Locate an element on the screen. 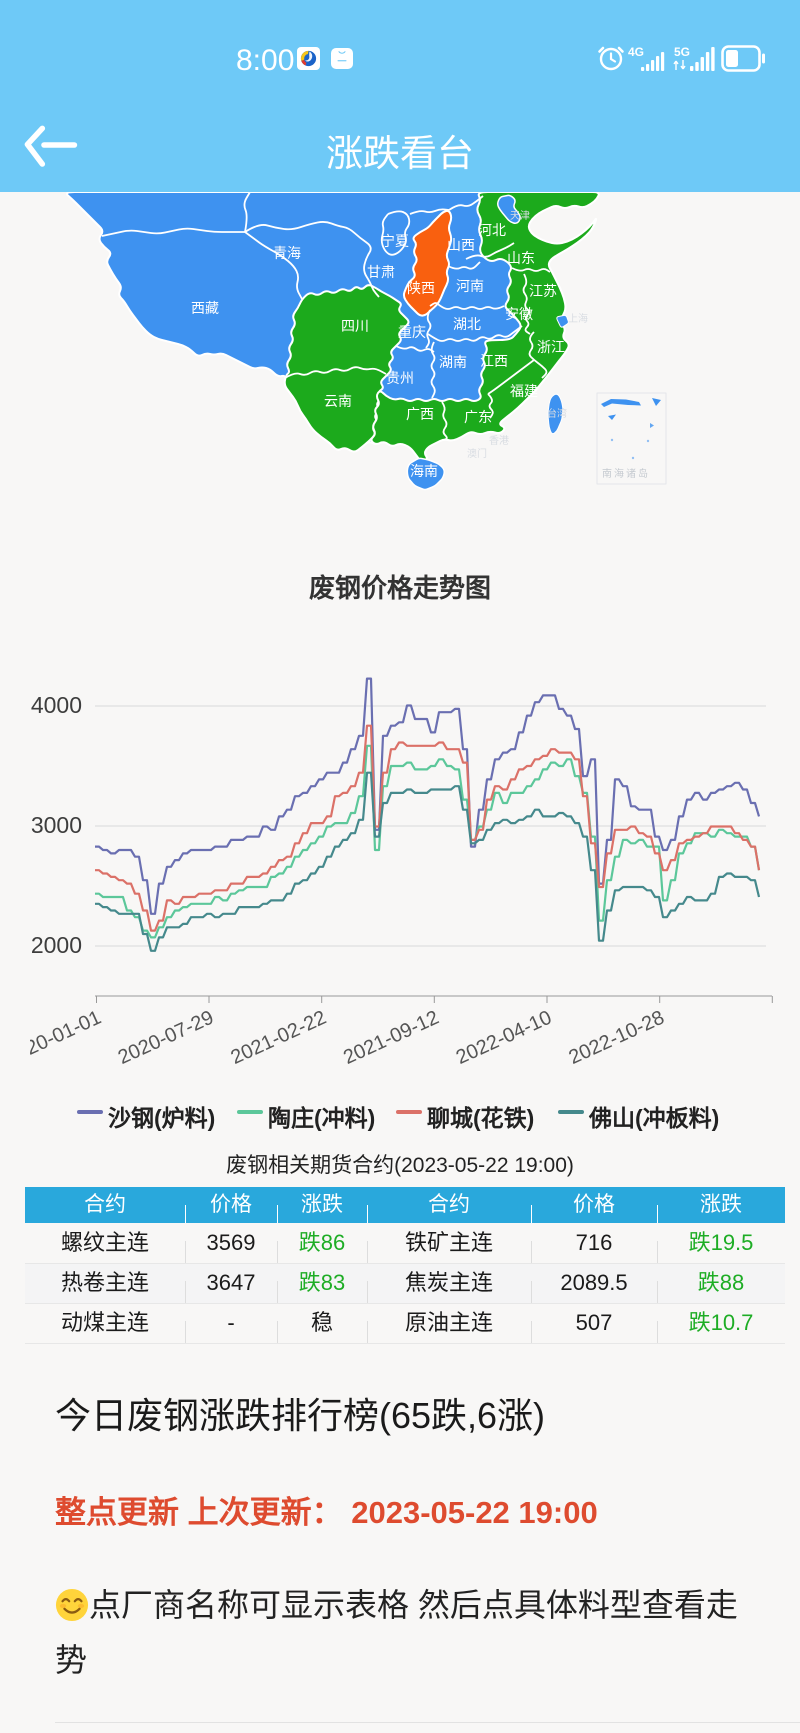 The height and width of the screenshot is (1733, 800). svg-text: 台湾 is located at coordinates (557, 413).